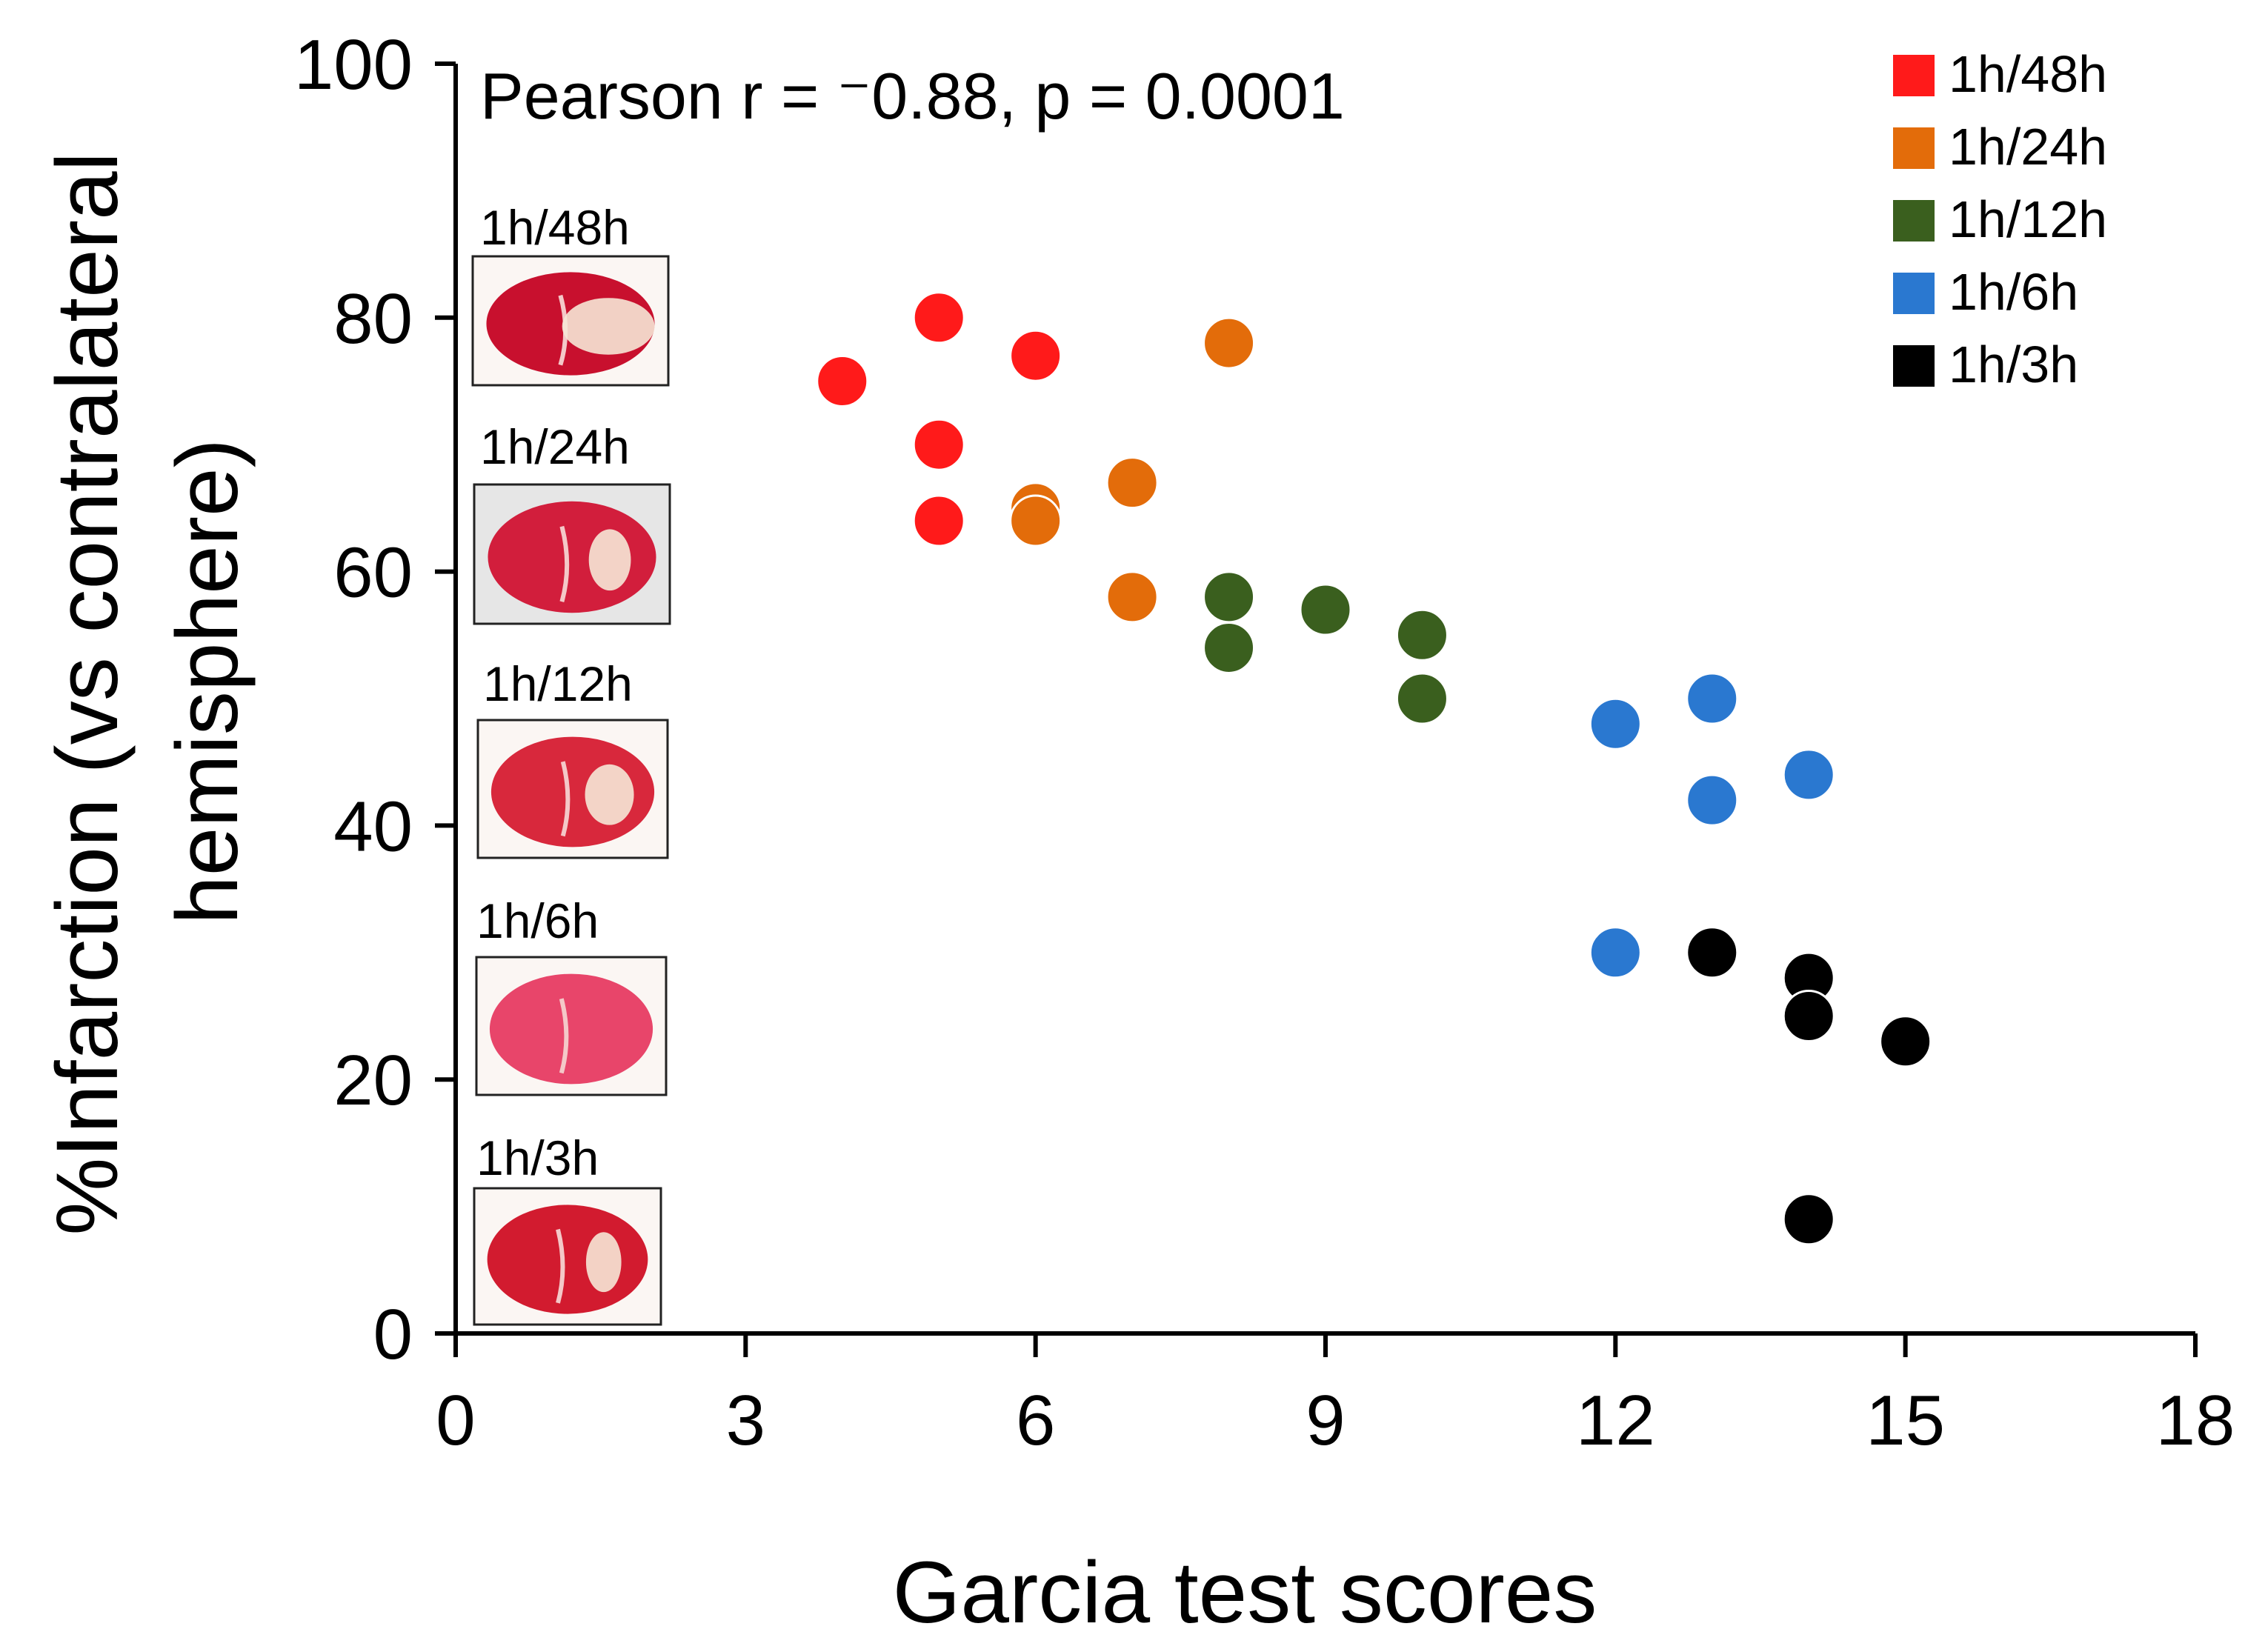 Image resolution: width=2265 pixels, height=1652 pixels. I want to click on thumbnail-label: 1h/3h, so click(537, 1157).